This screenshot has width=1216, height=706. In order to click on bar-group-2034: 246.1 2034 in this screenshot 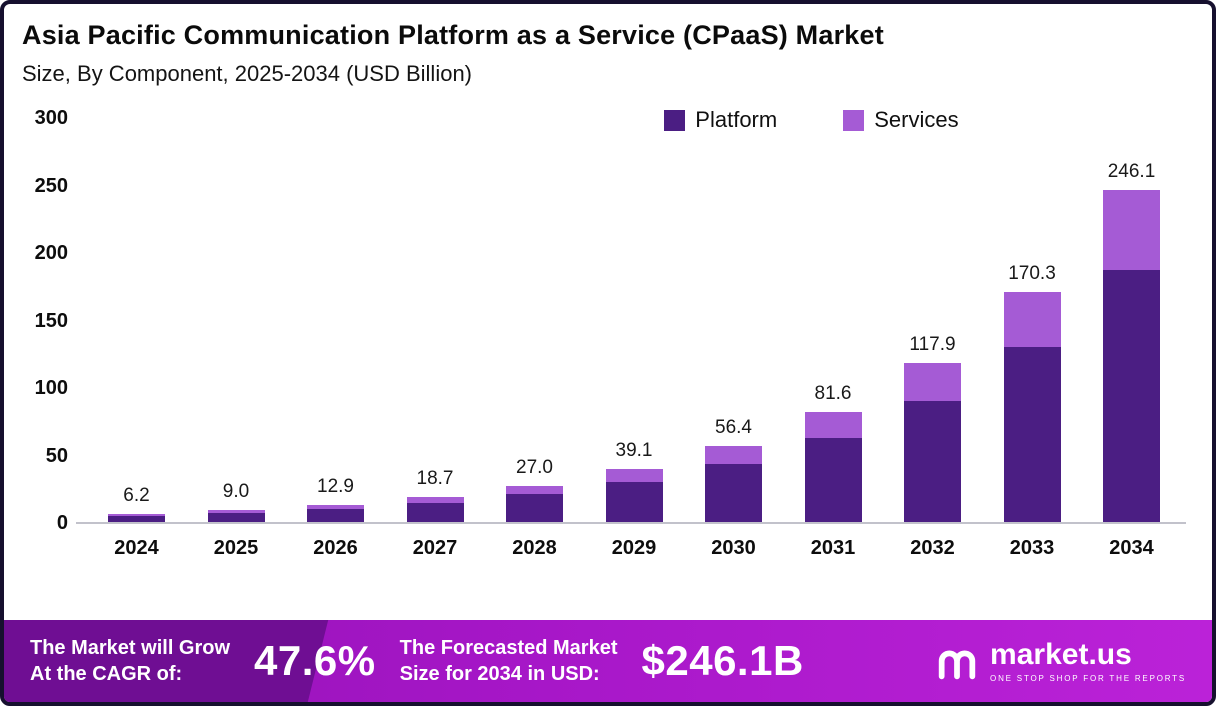, I will do `click(1131, 339)`.